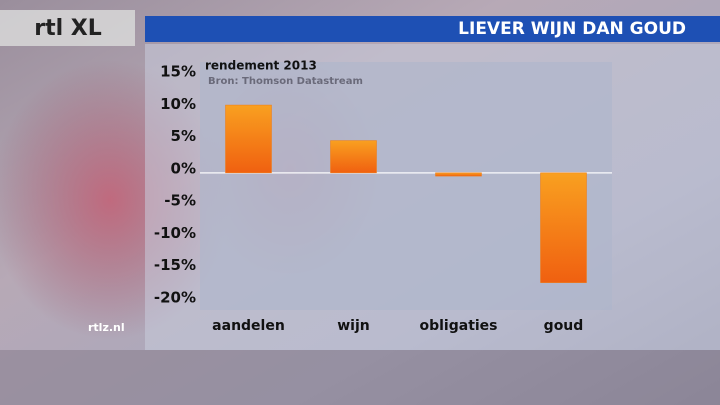 The height and width of the screenshot is (405, 720). What do you see at coordinates (261, 66) in the screenshot?
I see `subtitle: rendement 2013` at bounding box center [261, 66].